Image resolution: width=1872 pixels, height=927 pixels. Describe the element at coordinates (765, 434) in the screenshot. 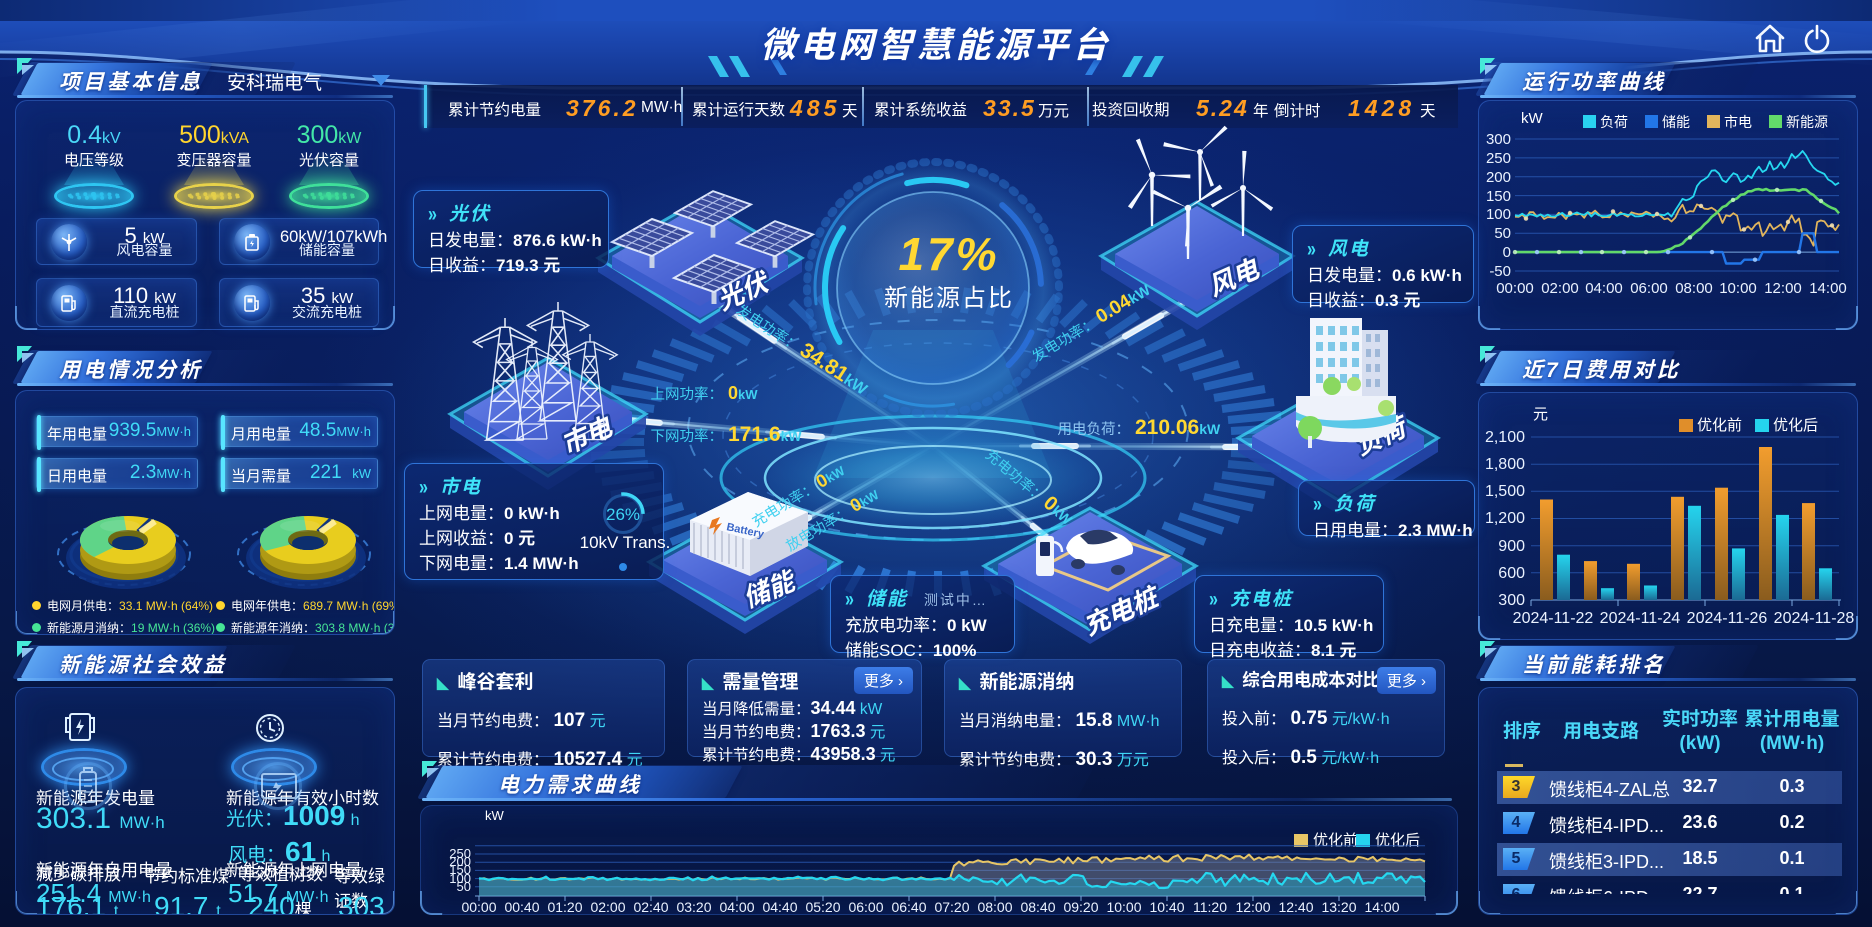

I see `svg-text: 171.6kW` at that location.